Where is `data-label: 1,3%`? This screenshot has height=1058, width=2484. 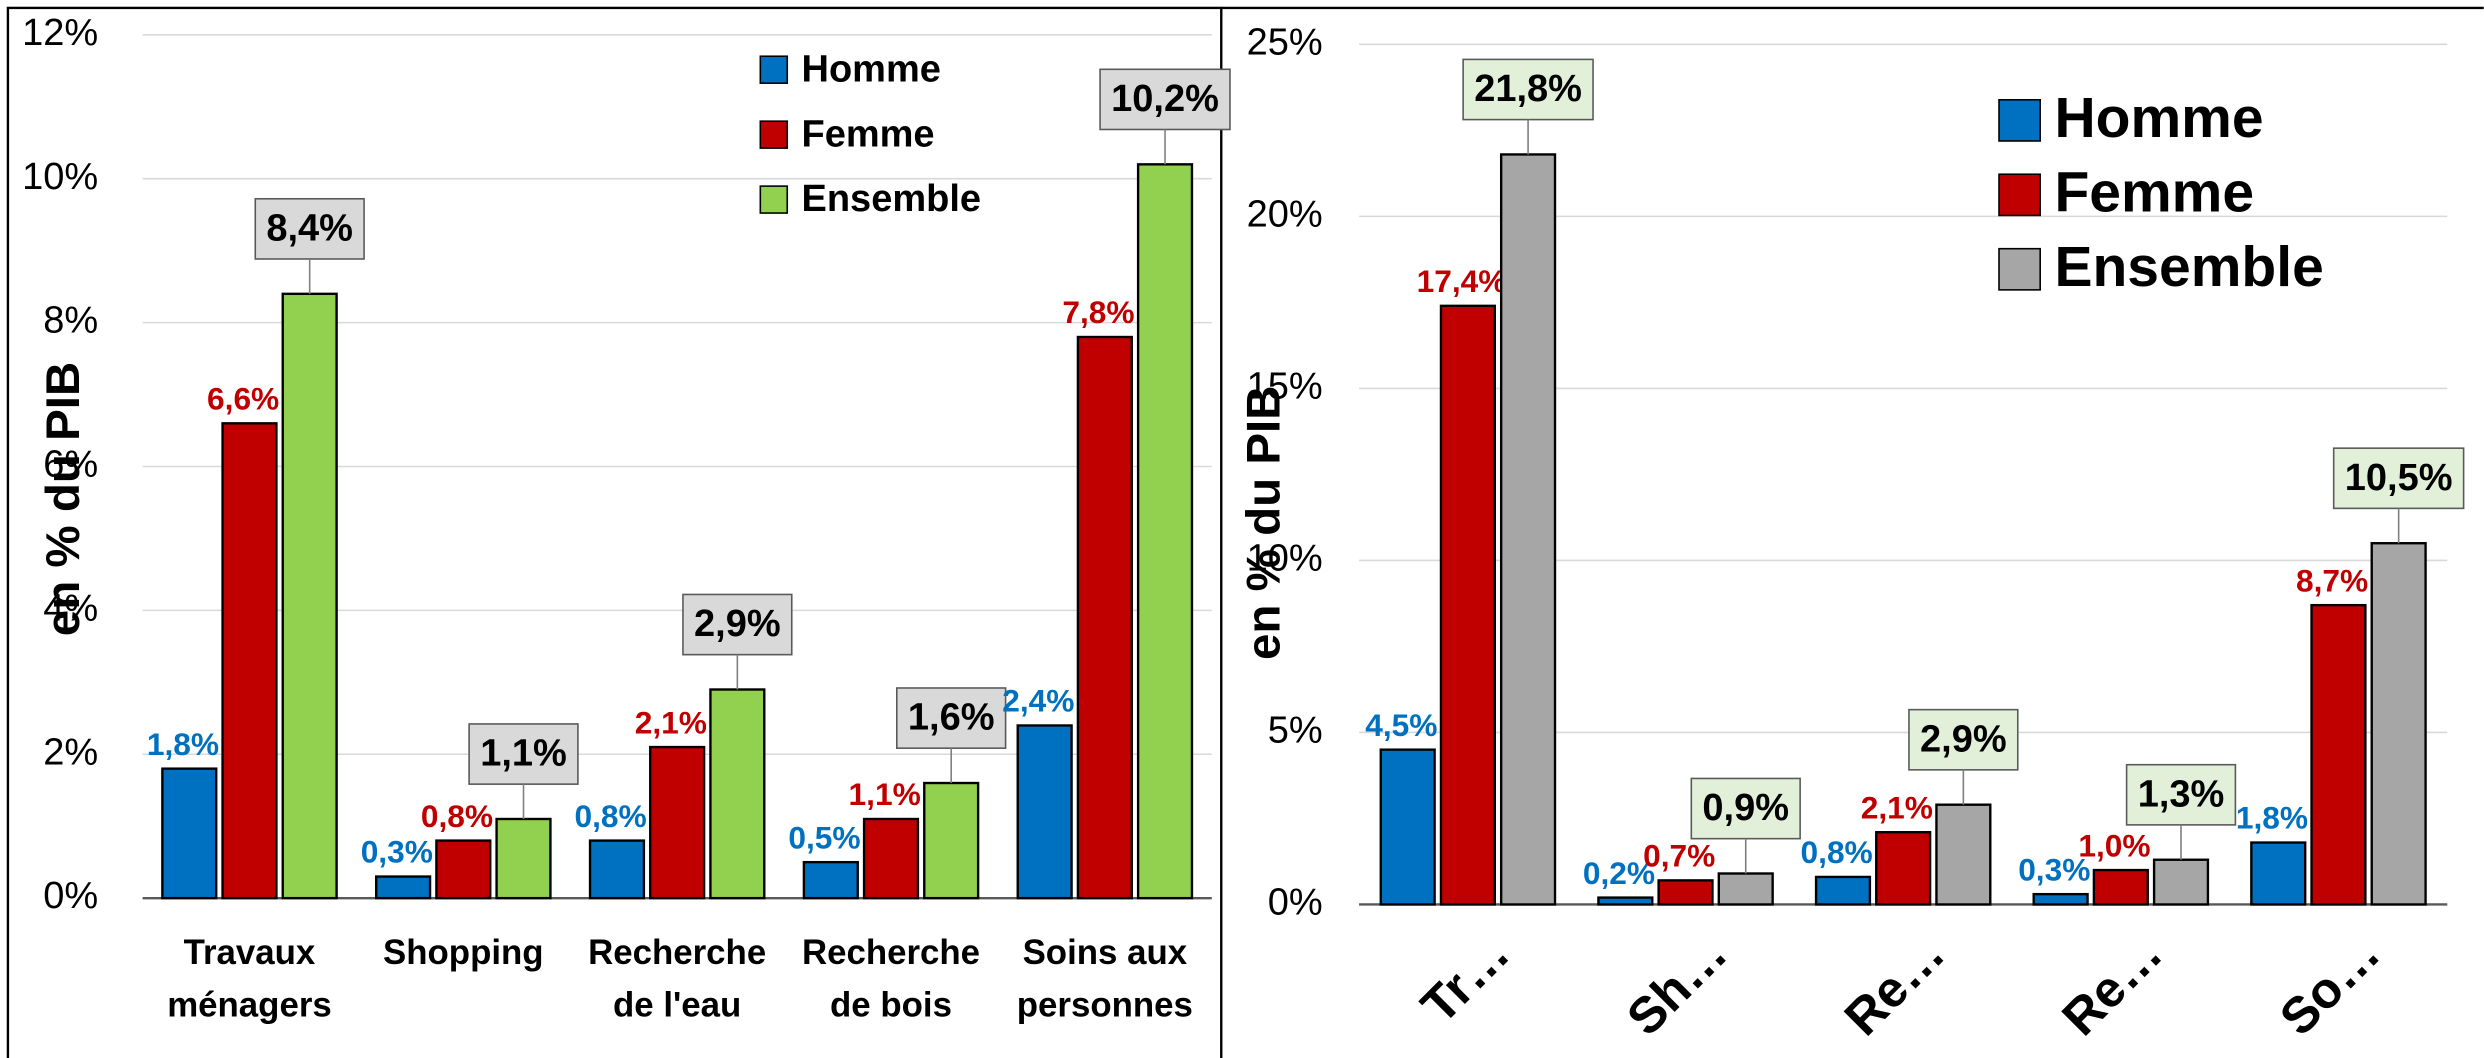 data-label: 1,3% is located at coordinates (2181, 794).